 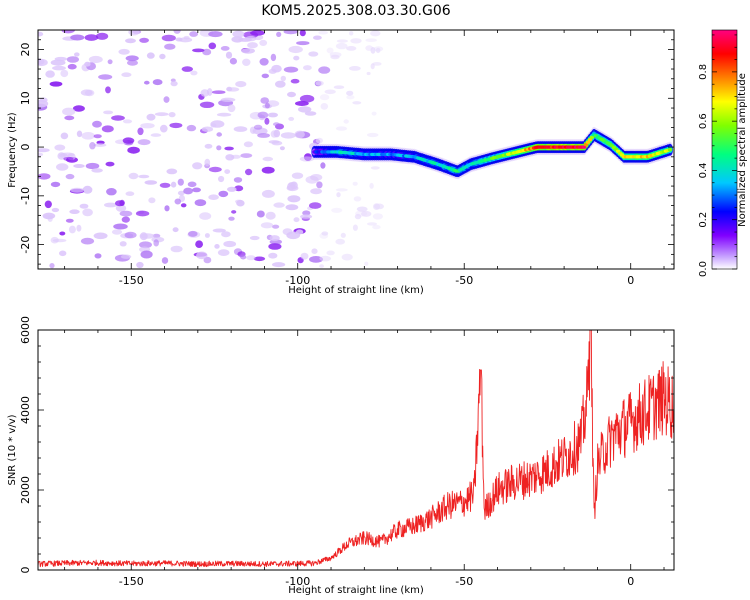 I want to click on y-tick-label: 6000, so click(x=25, y=330).